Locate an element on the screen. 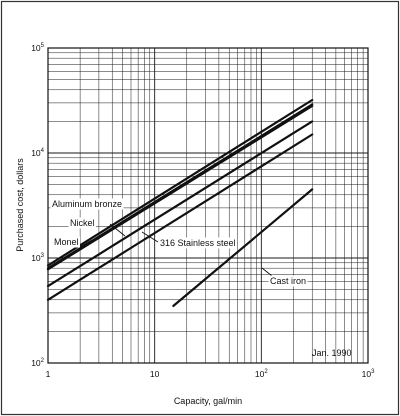 The image size is (400, 416). series-label: Monel is located at coordinates (66, 242).